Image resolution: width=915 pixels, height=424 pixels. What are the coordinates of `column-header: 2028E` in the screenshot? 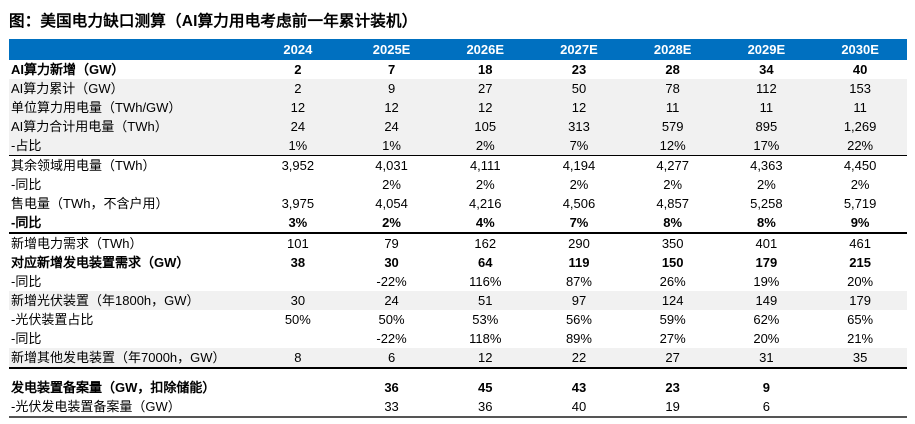 It's located at (672, 49).